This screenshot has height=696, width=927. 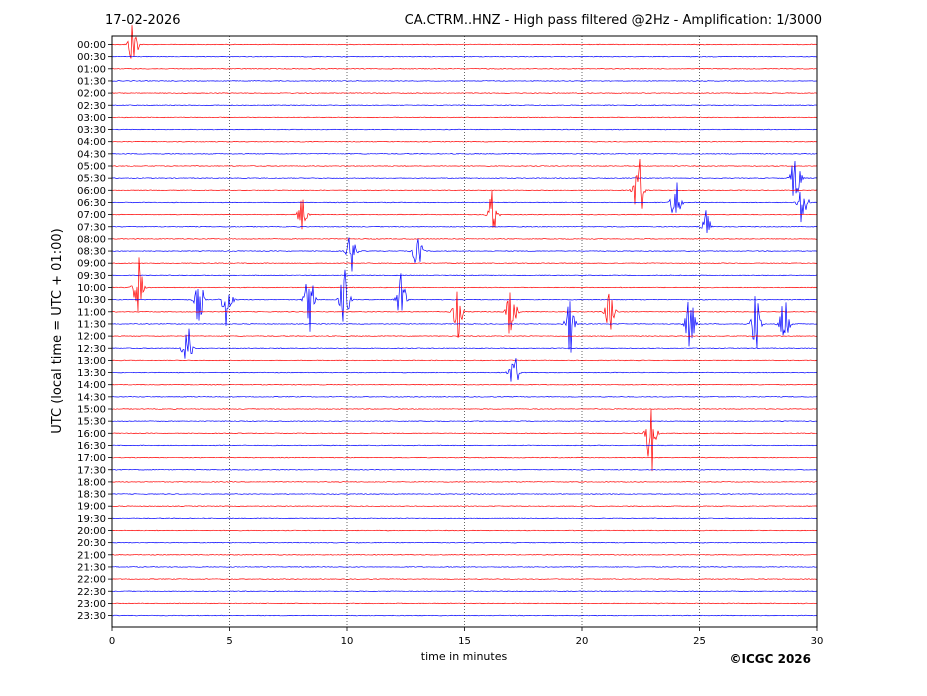 What do you see at coordinates (91, 288) in the screenshot?
I see `y-tick-label: 10:00` at bounding box center [91, 288].